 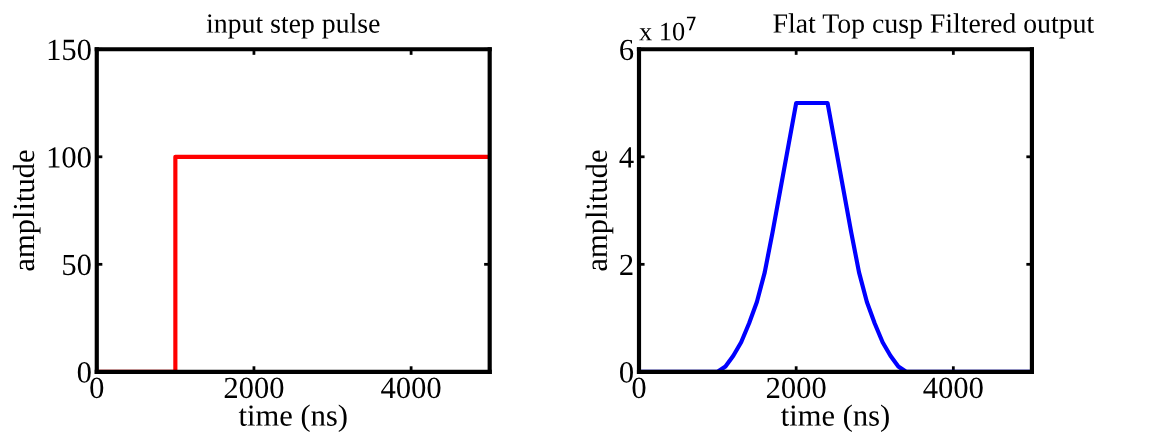 I want to click on y-tick-label: 100, so click(x=69, y=157).